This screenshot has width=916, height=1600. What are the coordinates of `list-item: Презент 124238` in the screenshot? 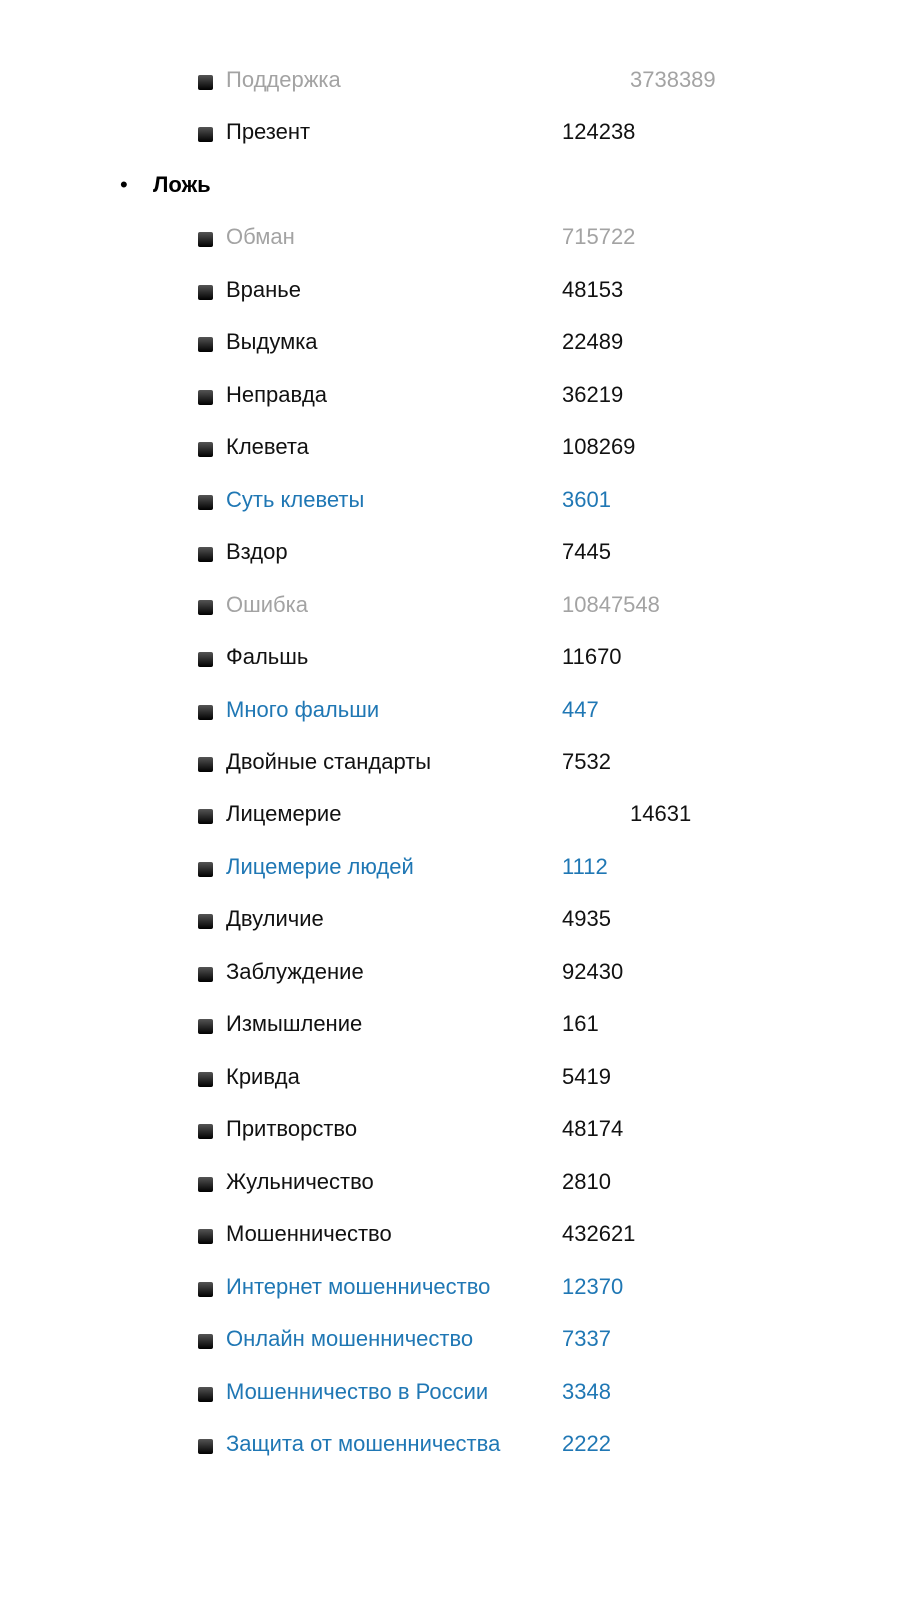 It's located at (458, 132).